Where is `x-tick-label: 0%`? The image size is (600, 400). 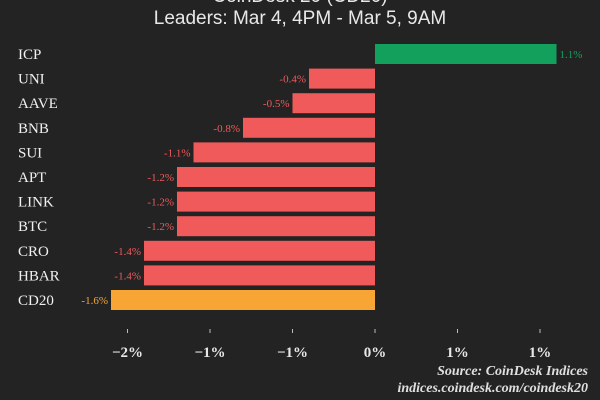 x-tick-label: 0% is located at coordinates (375, 353).